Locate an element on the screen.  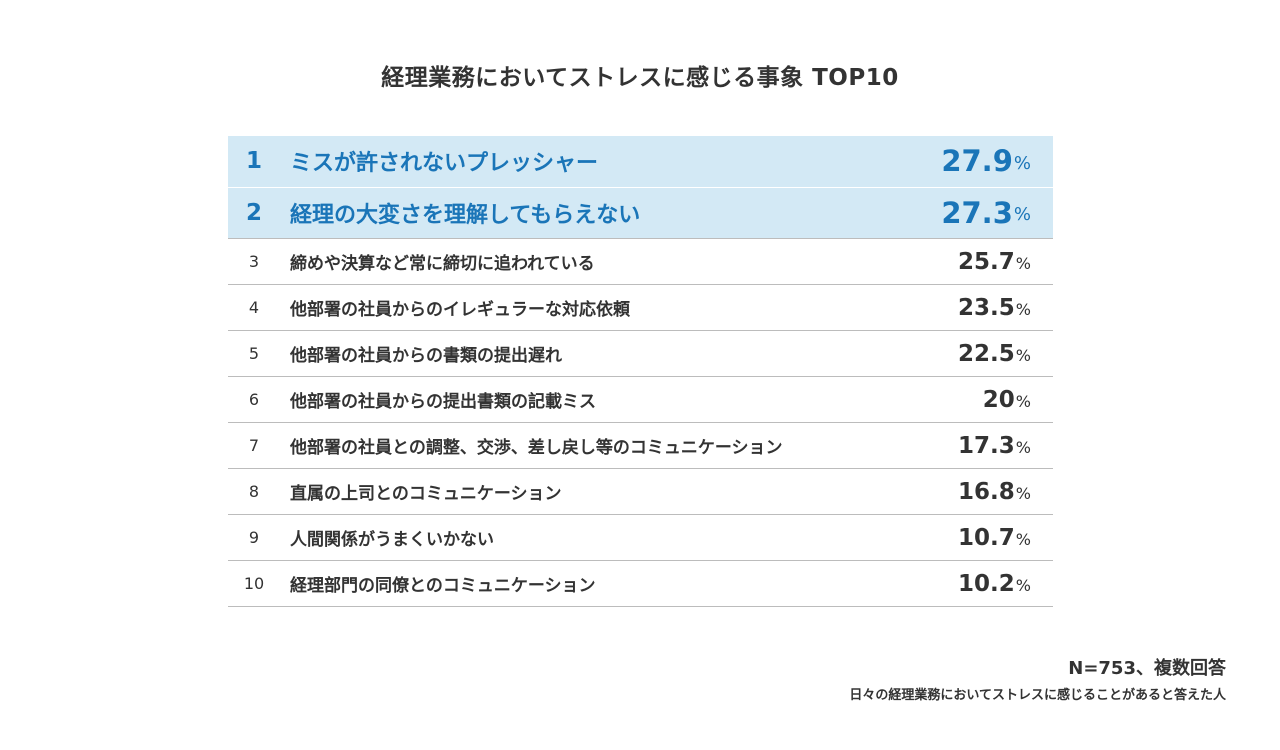
sample-note: N=753、複数回答 is located at coordinates (1147, 668).